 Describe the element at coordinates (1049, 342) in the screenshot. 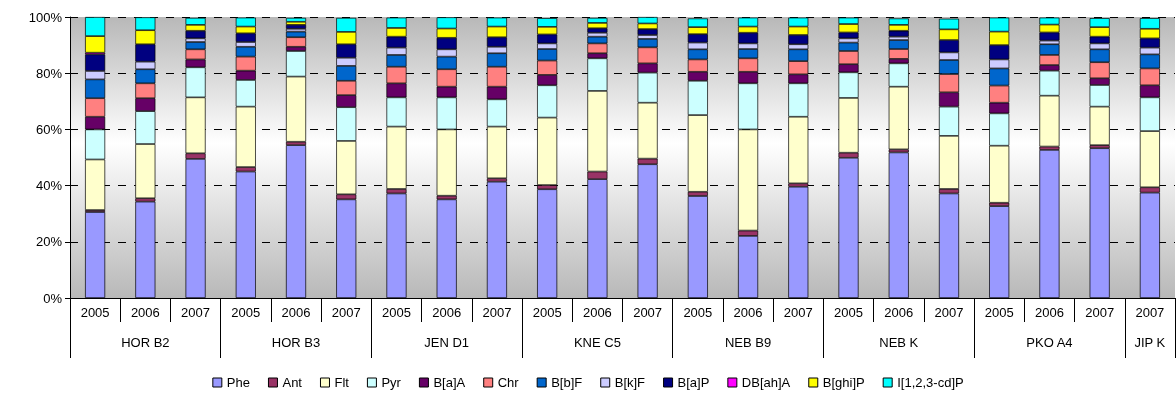

I see `text: PKO A4` at that location.